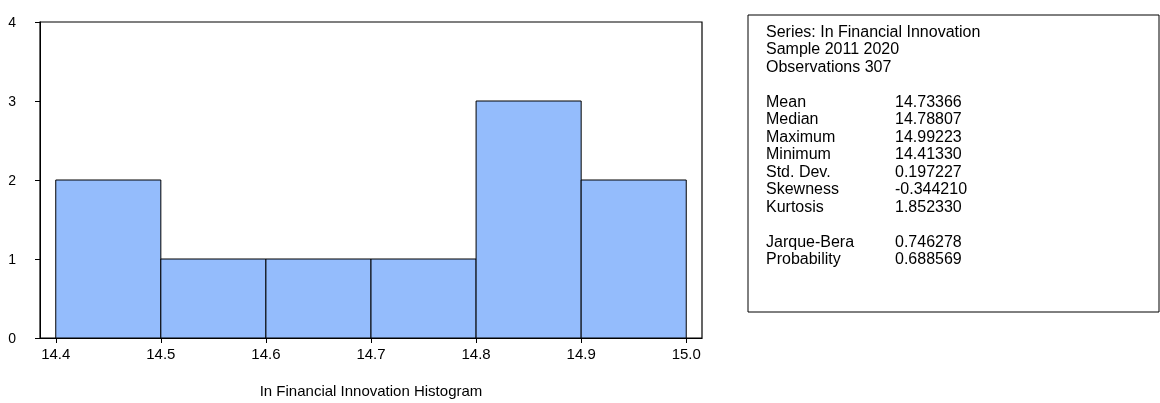 The width and height of the screenshot is (1160, 403). What do you see at coordinates (12, 259) in the screenshot?
I see `y-tick-label: 1` at bounding box center [12, 259].